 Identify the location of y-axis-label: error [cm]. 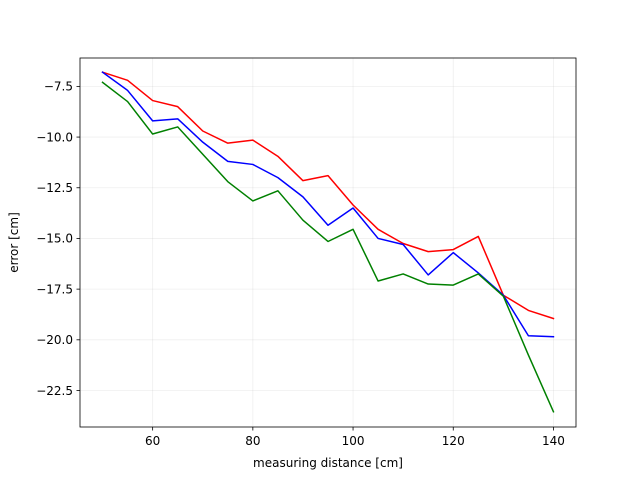
(14, 242).